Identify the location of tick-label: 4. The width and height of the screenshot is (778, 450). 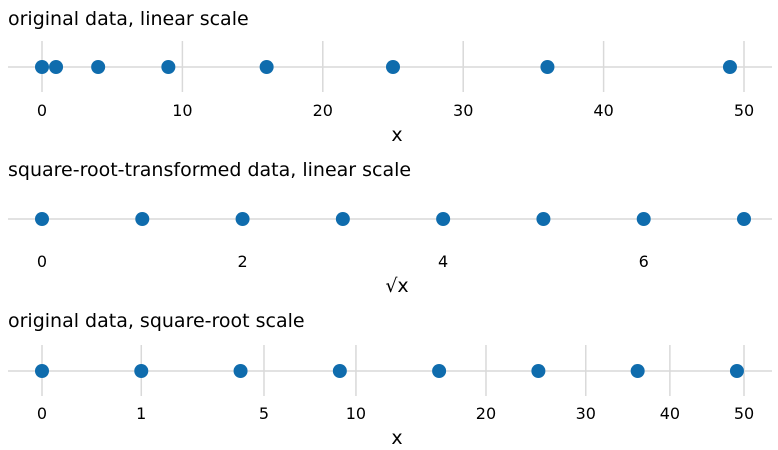
(443, 261).